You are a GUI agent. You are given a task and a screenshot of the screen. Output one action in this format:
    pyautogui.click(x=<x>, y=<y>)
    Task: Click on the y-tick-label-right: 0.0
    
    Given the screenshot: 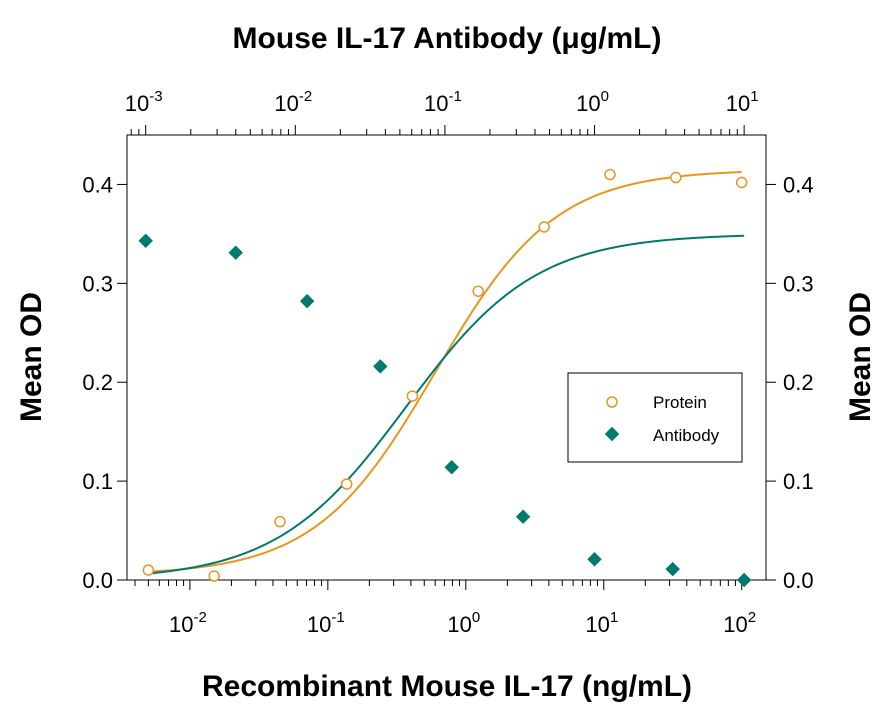 What is the action you would take?
    pyautogui.click(x=798, y=580)
    